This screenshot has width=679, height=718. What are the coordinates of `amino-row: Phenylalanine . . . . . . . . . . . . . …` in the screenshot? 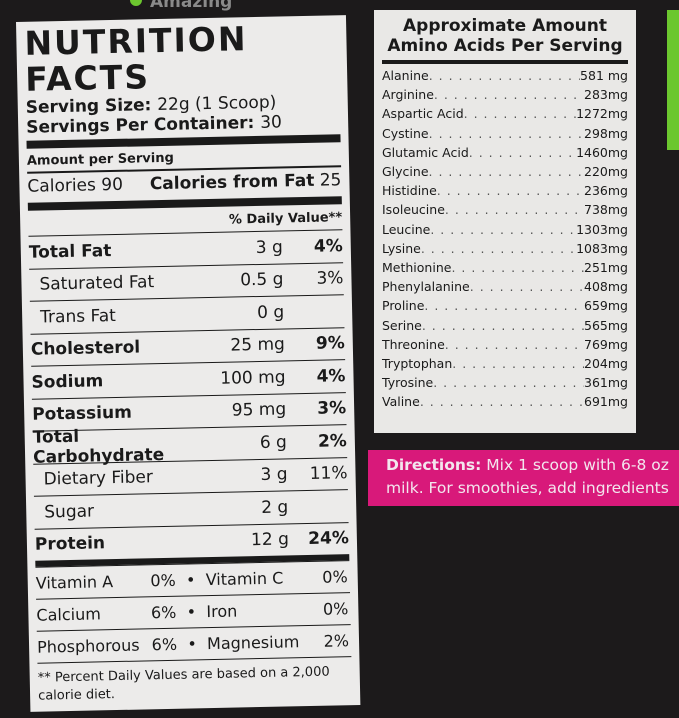 It's located at (505, 287).